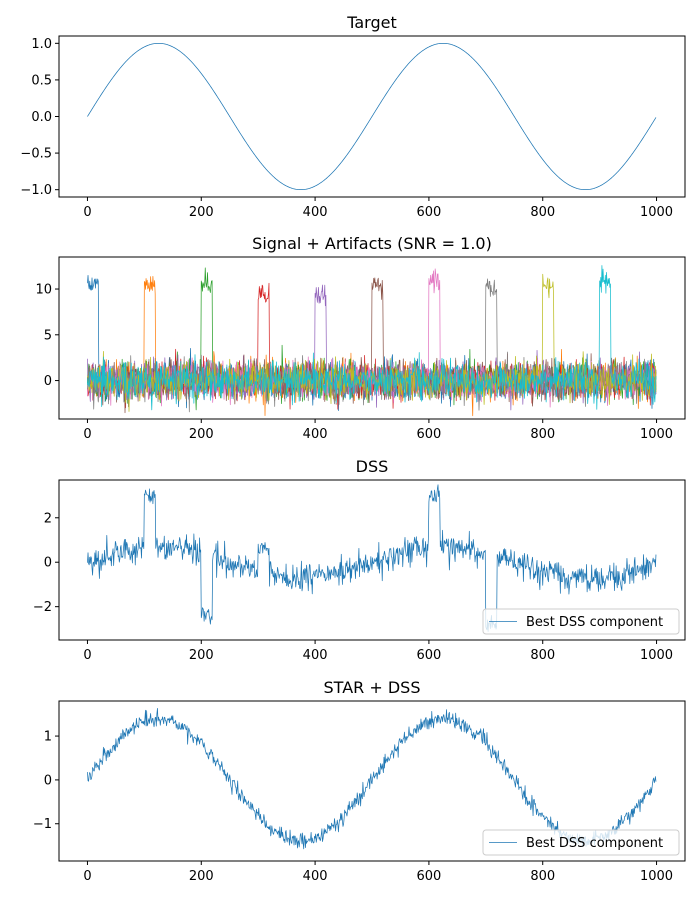 This screenshot has height=900, width=700. What do you see at coordinates (42, 607) in the screenshot?
I see `y-tick-label: −2` at bounding box center [42, 607].